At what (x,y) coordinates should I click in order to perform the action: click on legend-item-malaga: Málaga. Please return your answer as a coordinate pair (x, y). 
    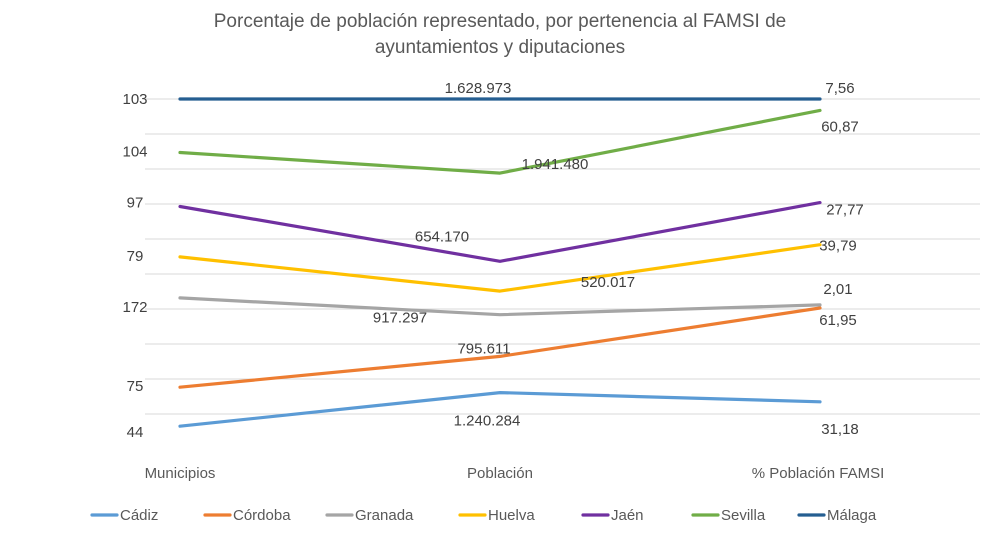
    Looking at the image, I should click on (837, 515).